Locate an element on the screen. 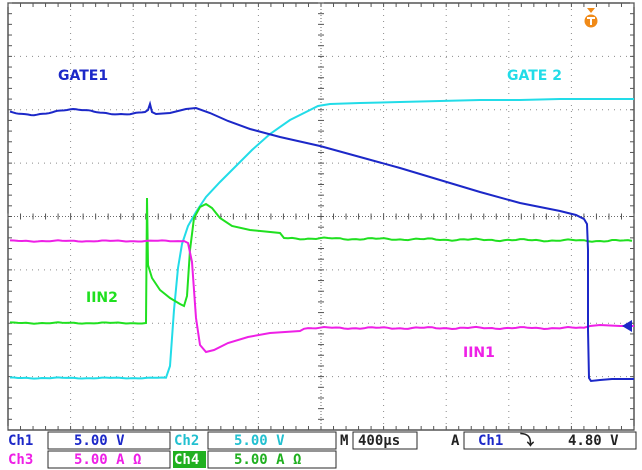 The width and height of the screenshot is (642, 470). iin2-label: IIN2 is located at coordinates (102, 298).